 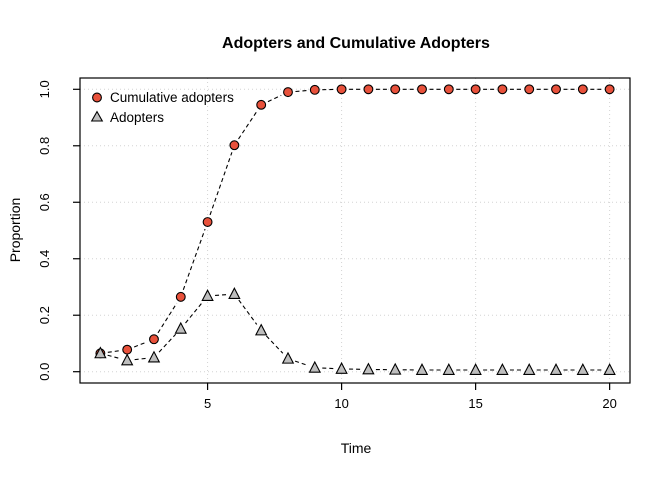 What do you see at coordinates (44, 259) in the screenshot?
I see `y-tick-label: 0.4` at bounding box center [44, 259].